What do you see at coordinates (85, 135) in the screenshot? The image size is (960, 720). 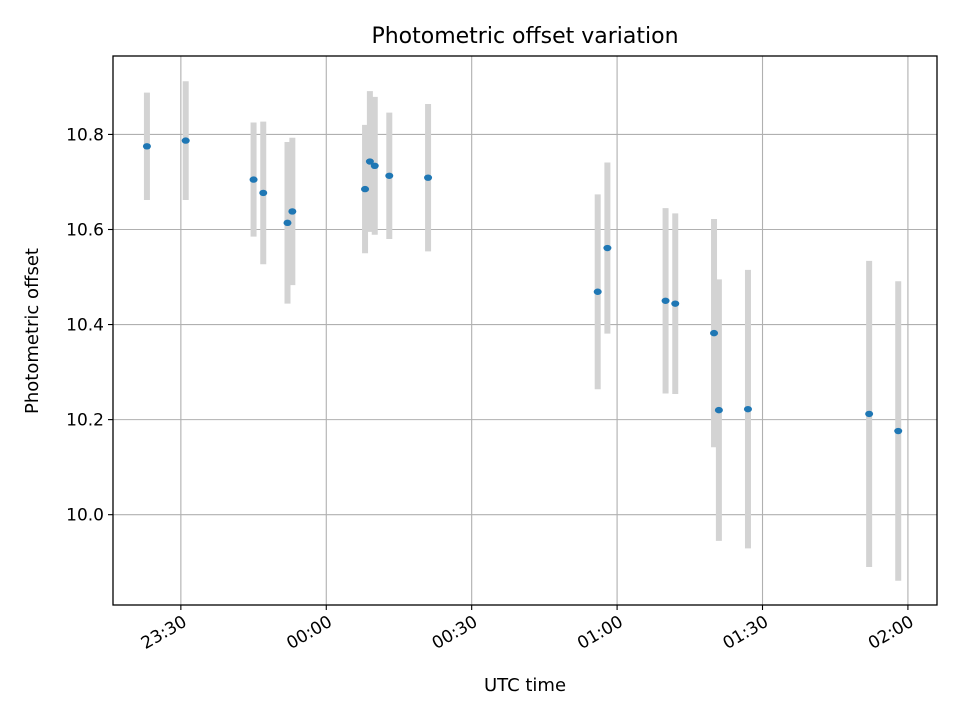 I see `y-tick-label: 10.8` at bounding box center [85, 135].